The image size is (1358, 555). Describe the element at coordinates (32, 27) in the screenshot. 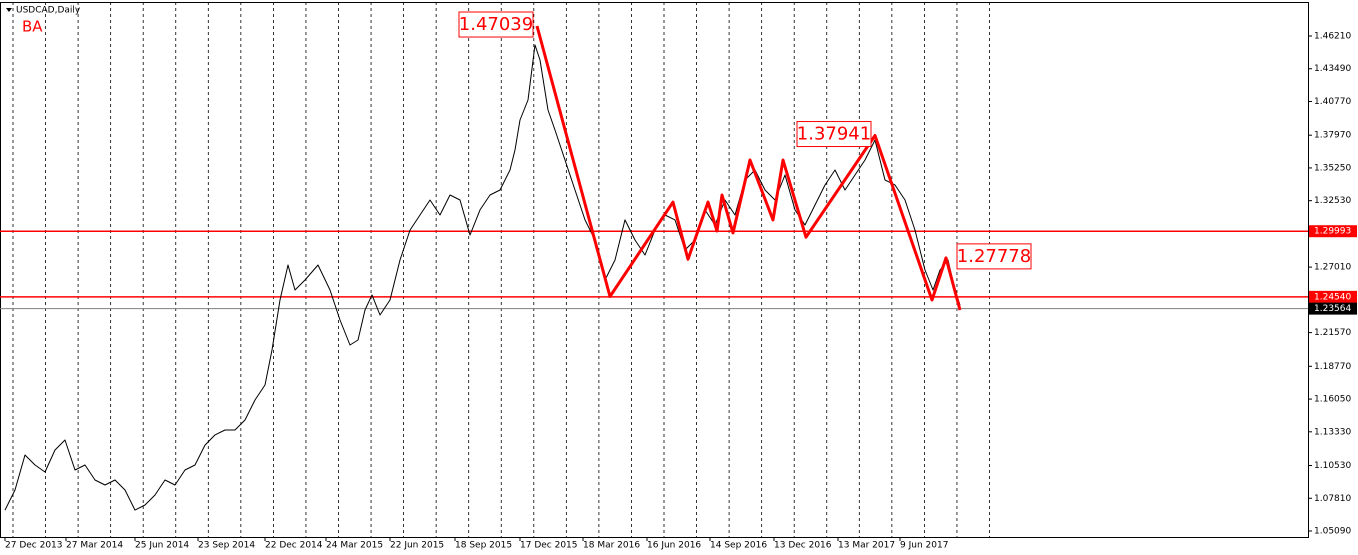

I see `indicator-label: BA` at that location.